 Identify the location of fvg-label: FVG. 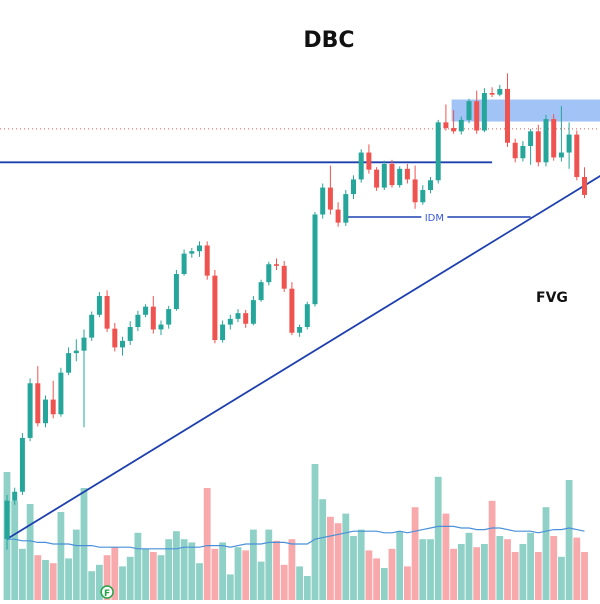
(552, 298).